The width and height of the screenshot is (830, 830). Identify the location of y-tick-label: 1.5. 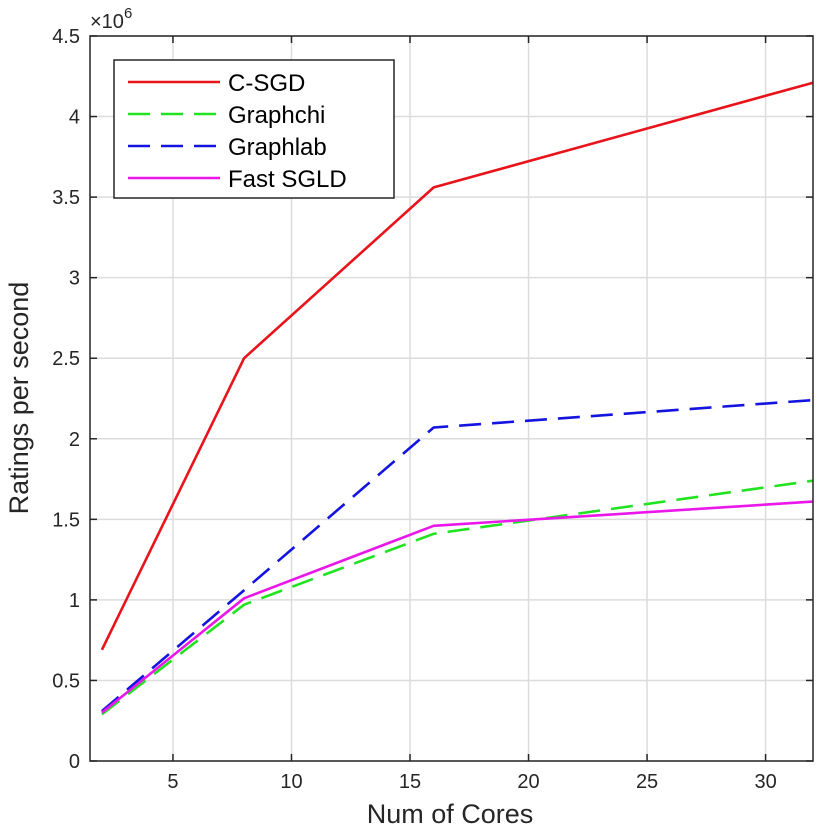
(66, 520).